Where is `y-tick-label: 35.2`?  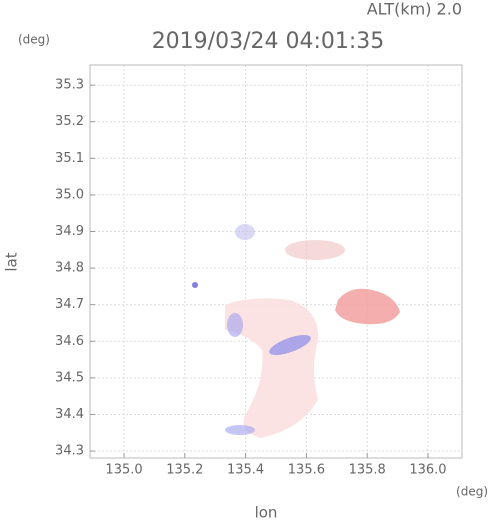 y-tick-label: 35.2 is located at coordinates (69, 121).